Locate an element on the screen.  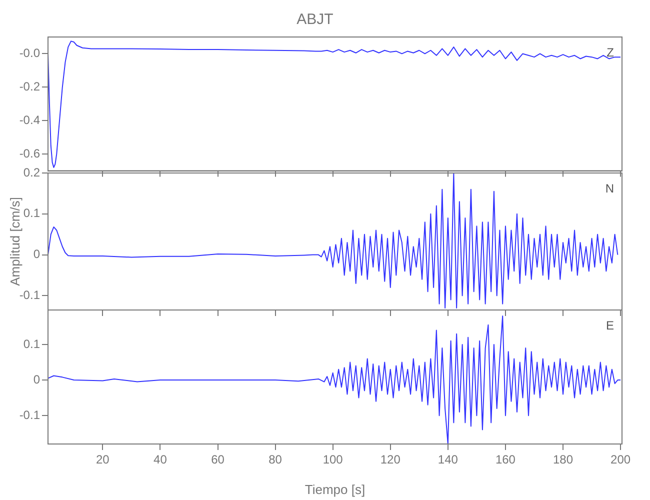
y-tick-label: -0.6 is located at coordinates (29, 153).